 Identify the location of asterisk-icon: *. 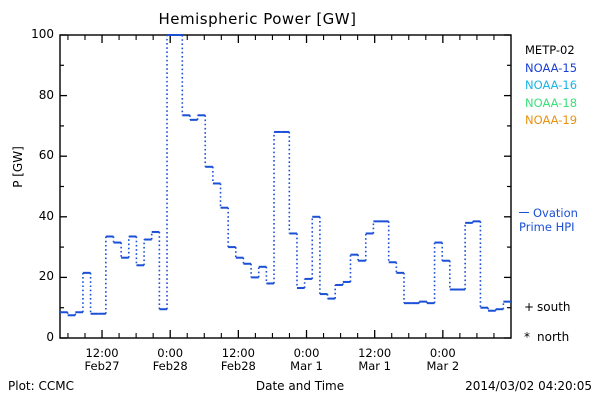
(527, 337).